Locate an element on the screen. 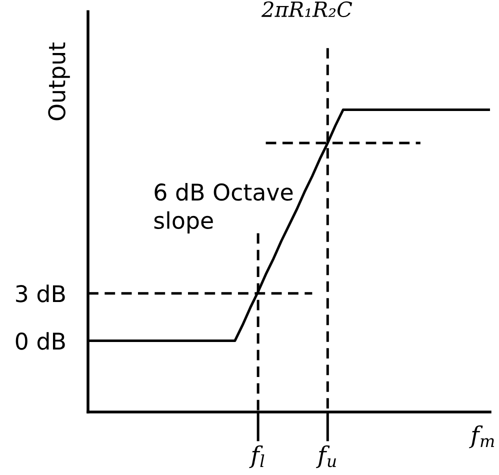  annotation: 6 dB Octave slope is located at coordinates (223, 208).